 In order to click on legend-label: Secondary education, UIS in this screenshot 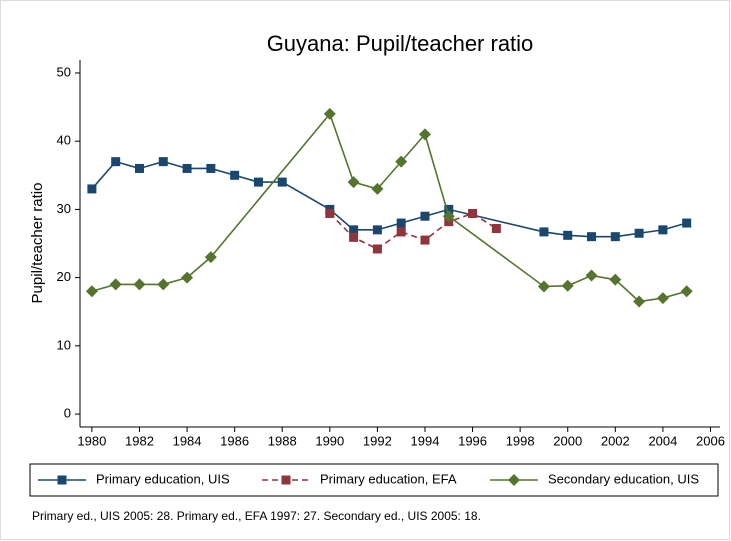, I will do `click(623, 478)`.